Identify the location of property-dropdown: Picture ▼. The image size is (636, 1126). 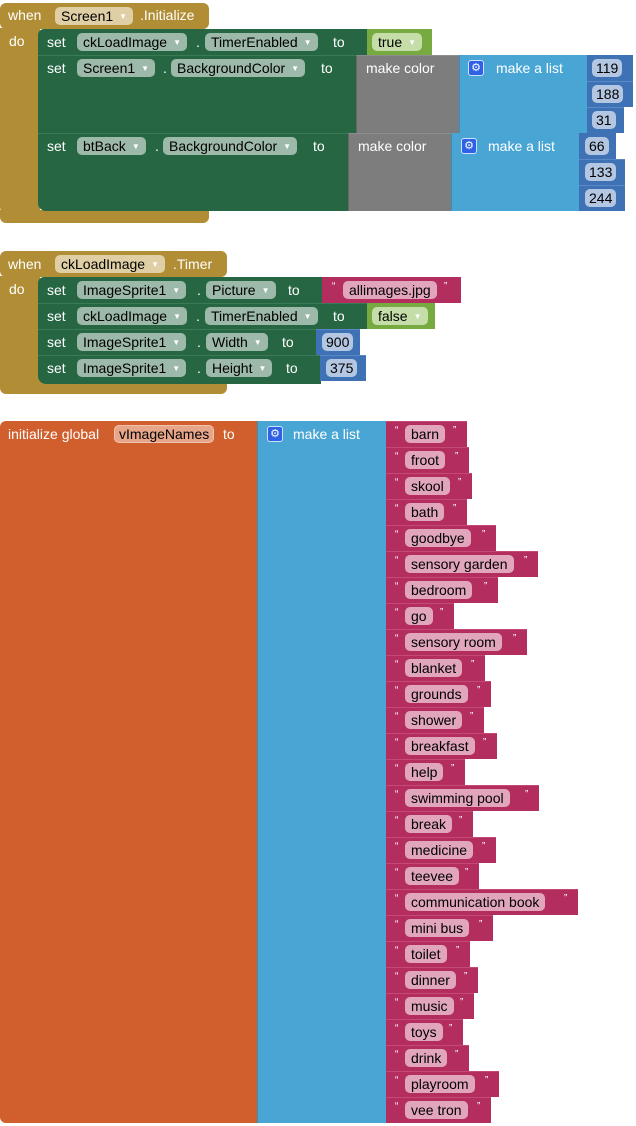
(241, 290).